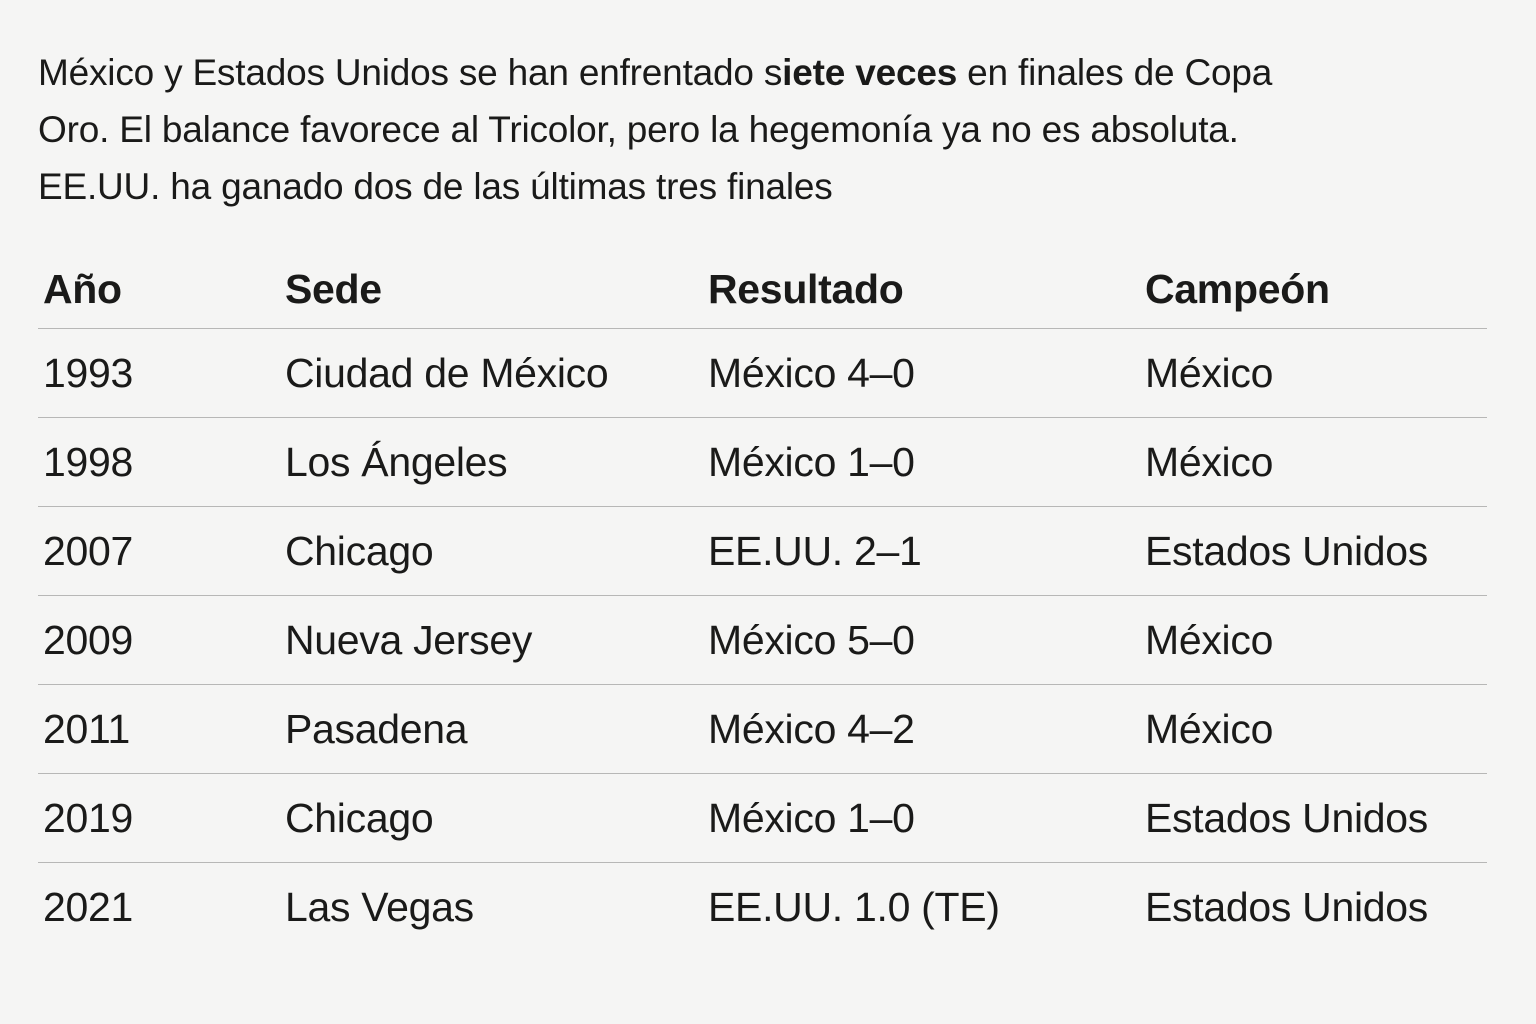  I want to click on table-cell-venue: Nueva Jersey, so click(409, 639).